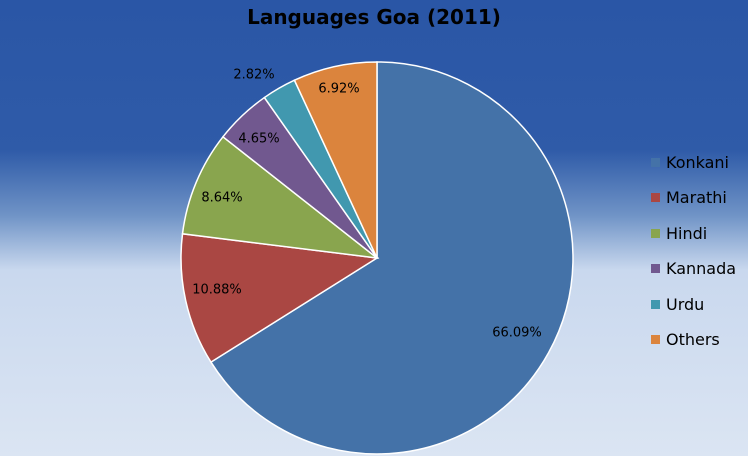 This screenshot has width=748, height=456. What do you see at coordinates (655, 162) in the screenshot?
I see `legend-swatch-konkani` at bounding box center [655, 162].